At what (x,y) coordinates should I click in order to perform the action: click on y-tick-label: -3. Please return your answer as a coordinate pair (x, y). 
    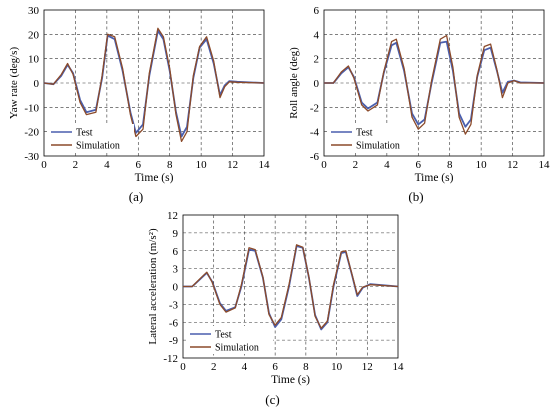
    Looking at the image, I should click on (174, 305).